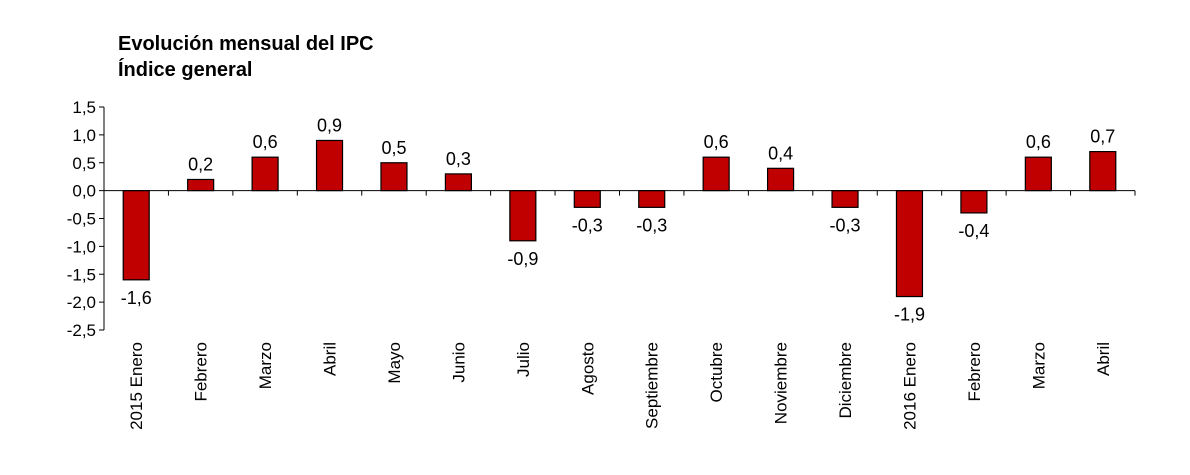 This screenshot has height=475, width=1190. What do you see at coordinates (84, 135) in the screenshot?
I see `y-tick-label: 1,0` at bounding box center [84, 135].